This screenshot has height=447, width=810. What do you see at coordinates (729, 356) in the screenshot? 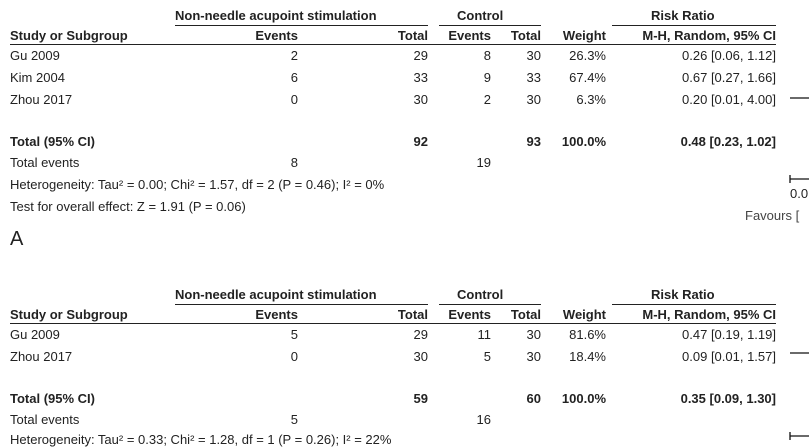
I see `risk-ratio-ci: 0.09 [0.01, 1.57]` at bounding box center [729, 356].